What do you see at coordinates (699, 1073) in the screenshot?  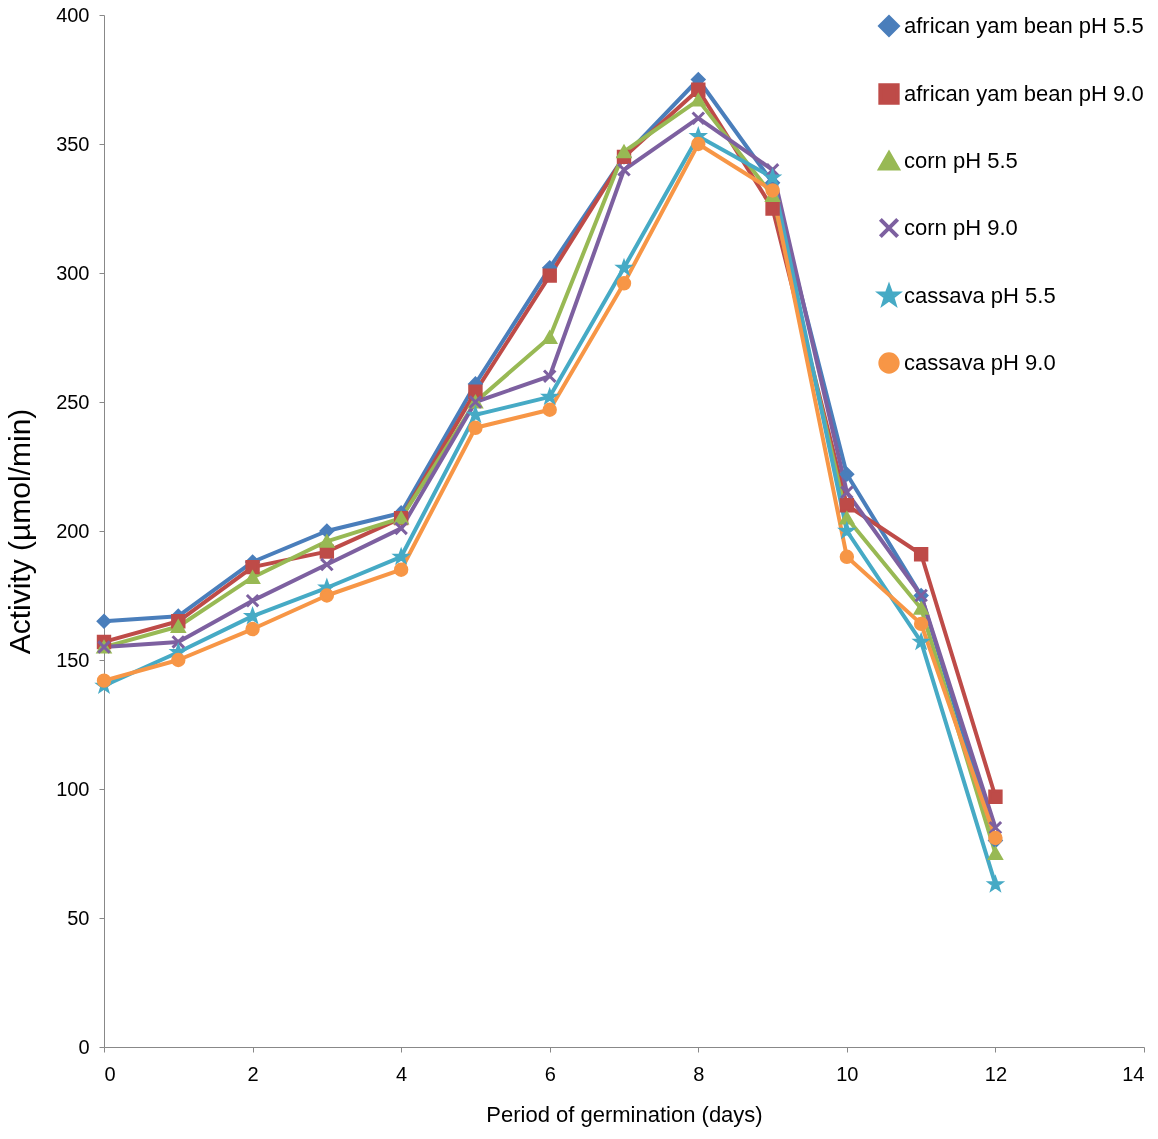 I see `x-tick-label: 8` at bounding box center [699, 1073].